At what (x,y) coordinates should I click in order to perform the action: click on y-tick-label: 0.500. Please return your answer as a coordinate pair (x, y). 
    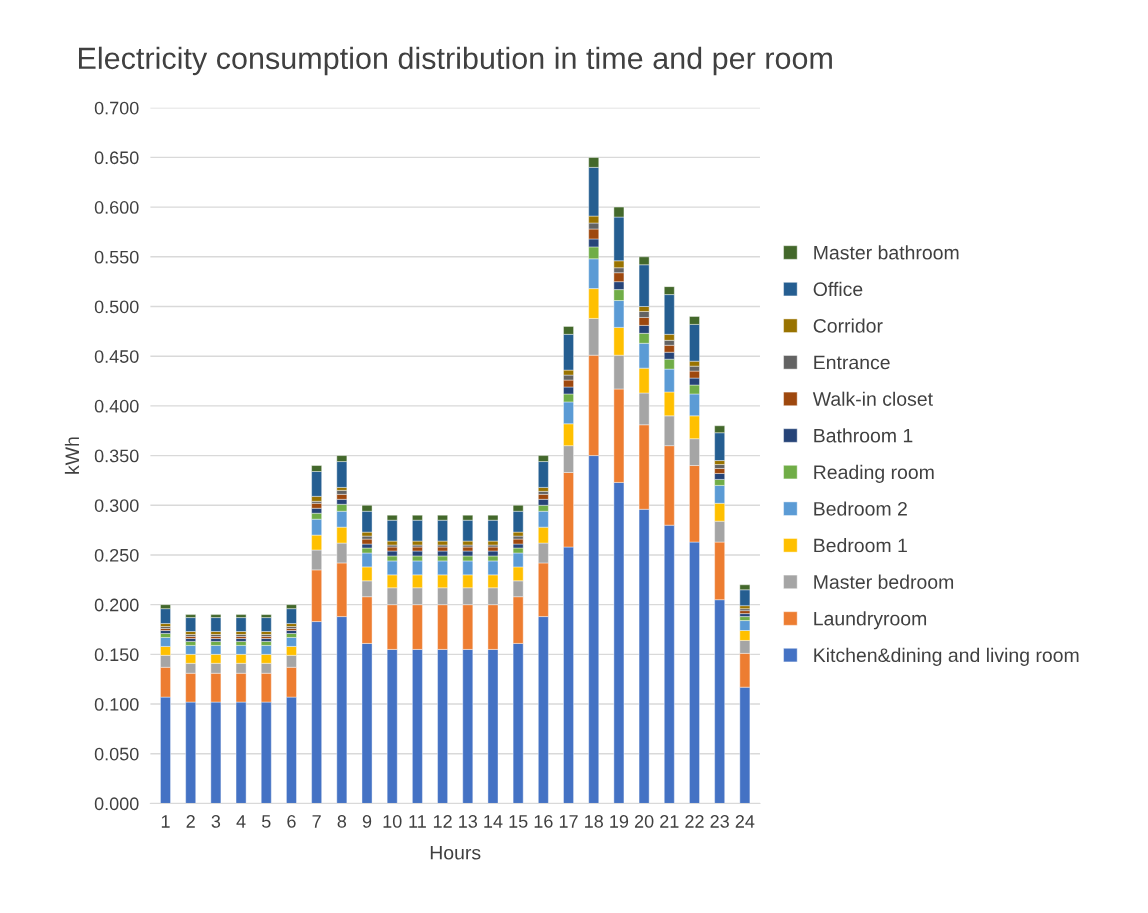
    Looking at the image, I should click on (116, 307).